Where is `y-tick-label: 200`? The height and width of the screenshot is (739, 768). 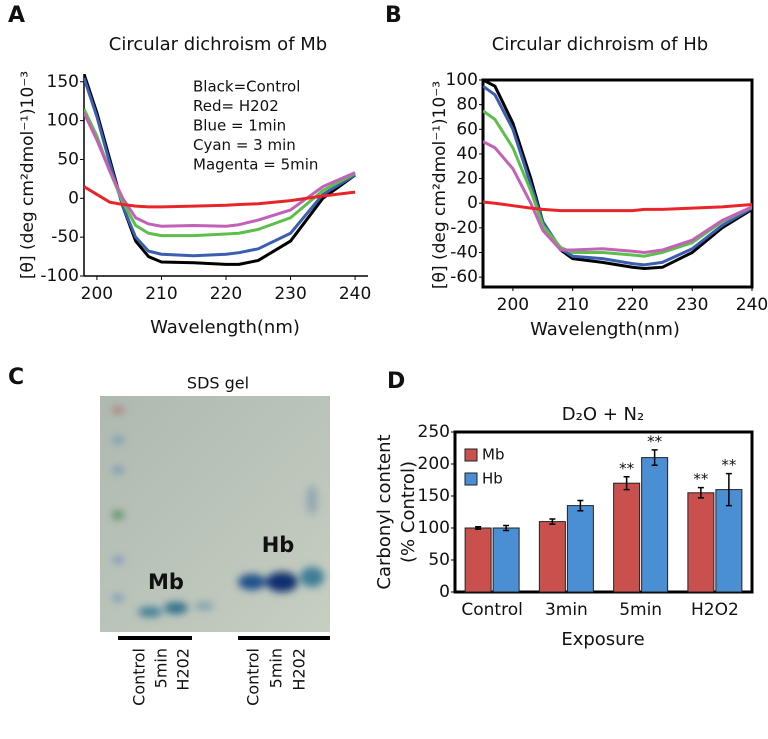
y-tick-label: 200 is located at coordinates (434, 464).